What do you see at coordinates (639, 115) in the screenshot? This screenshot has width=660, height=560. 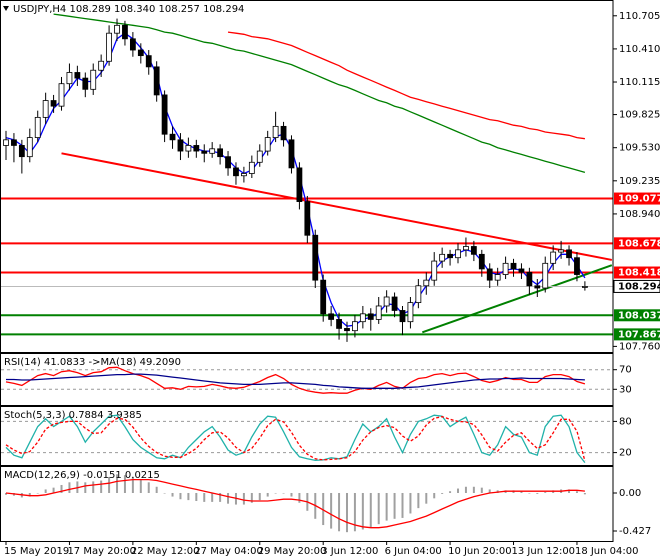 I see `y-tick-label: 109.825` at bounding box center [639, 115].